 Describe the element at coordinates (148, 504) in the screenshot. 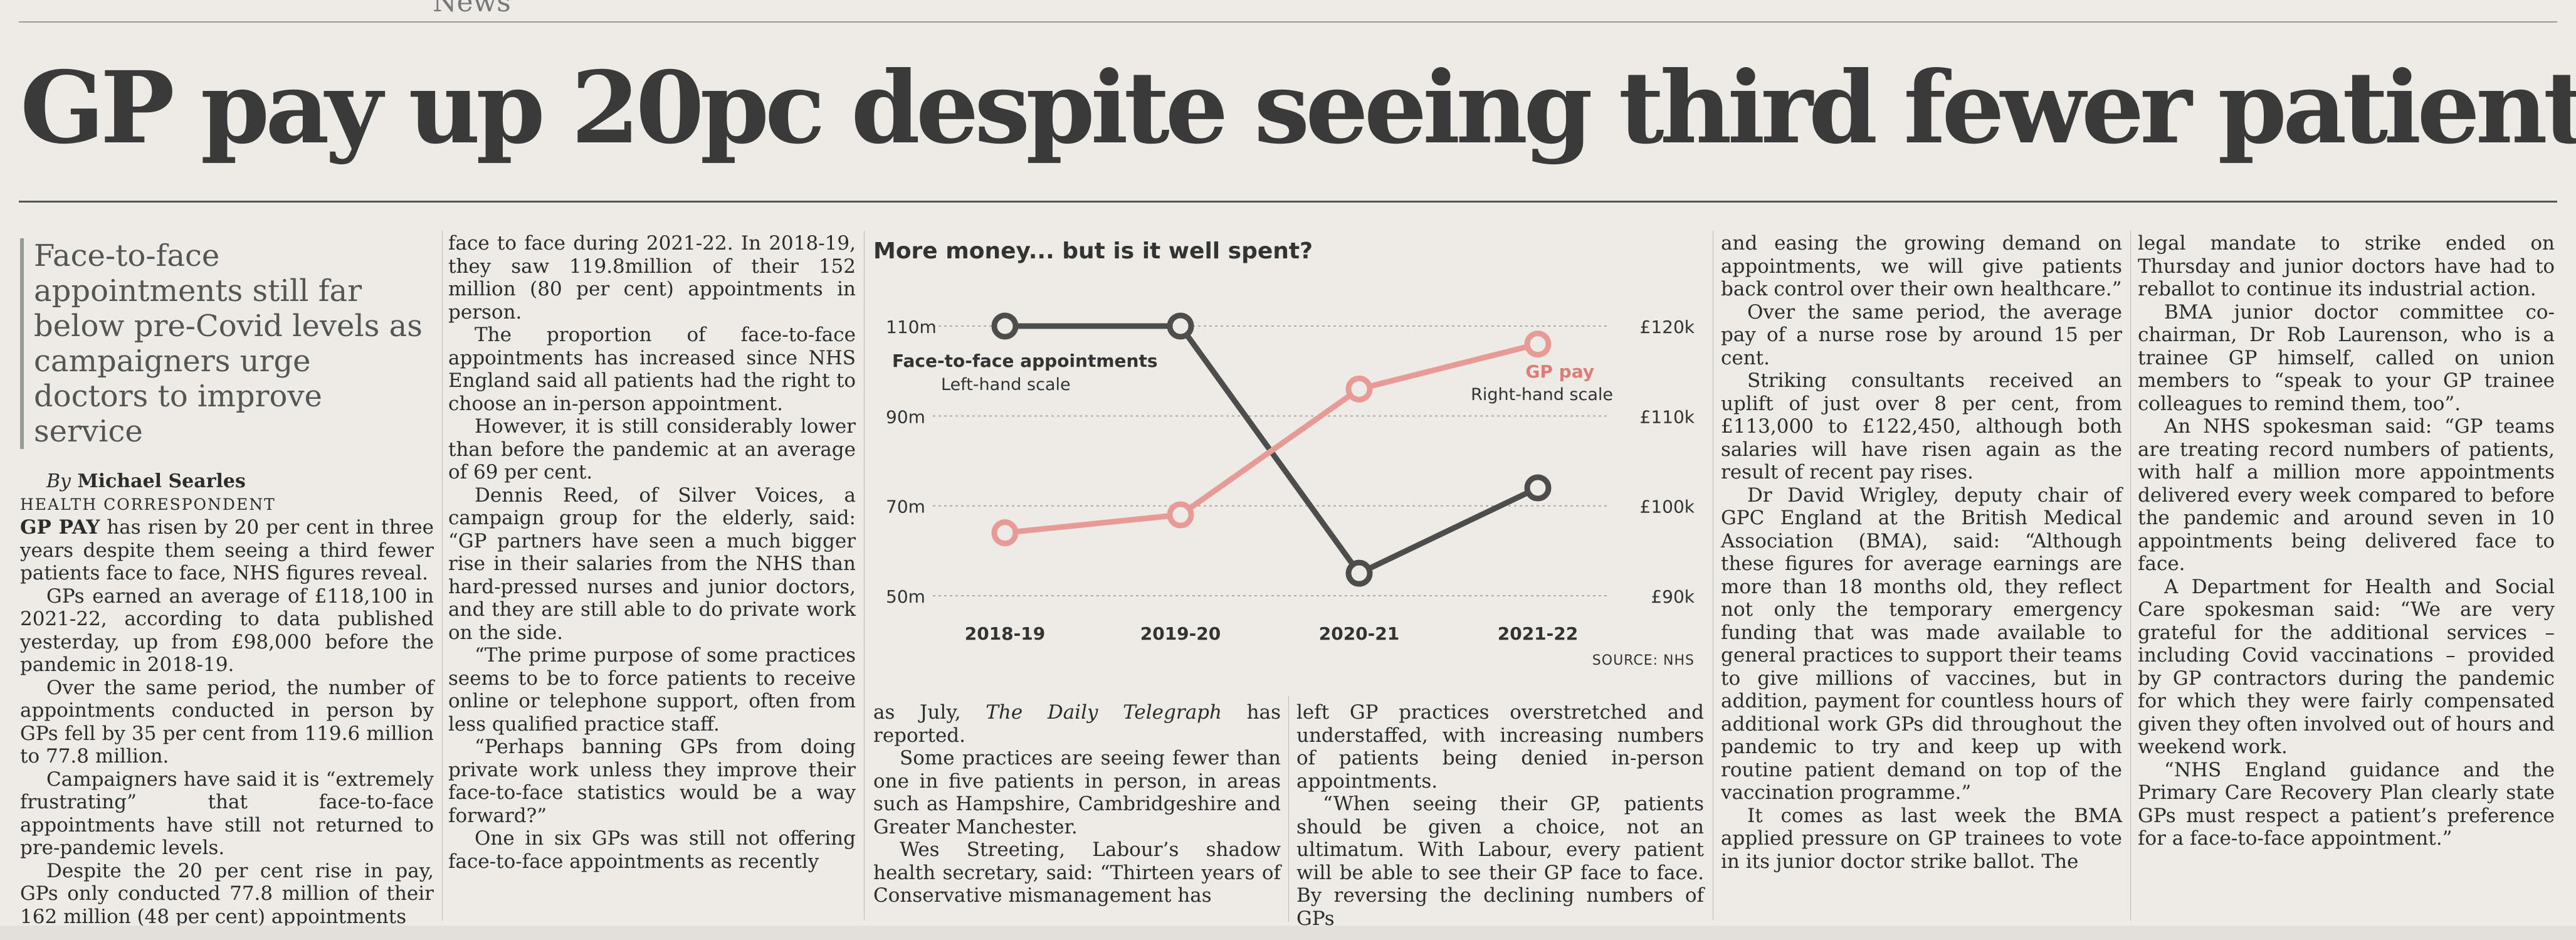

I see `byline-role: HEALTH CORRESPONDENT` at that location.